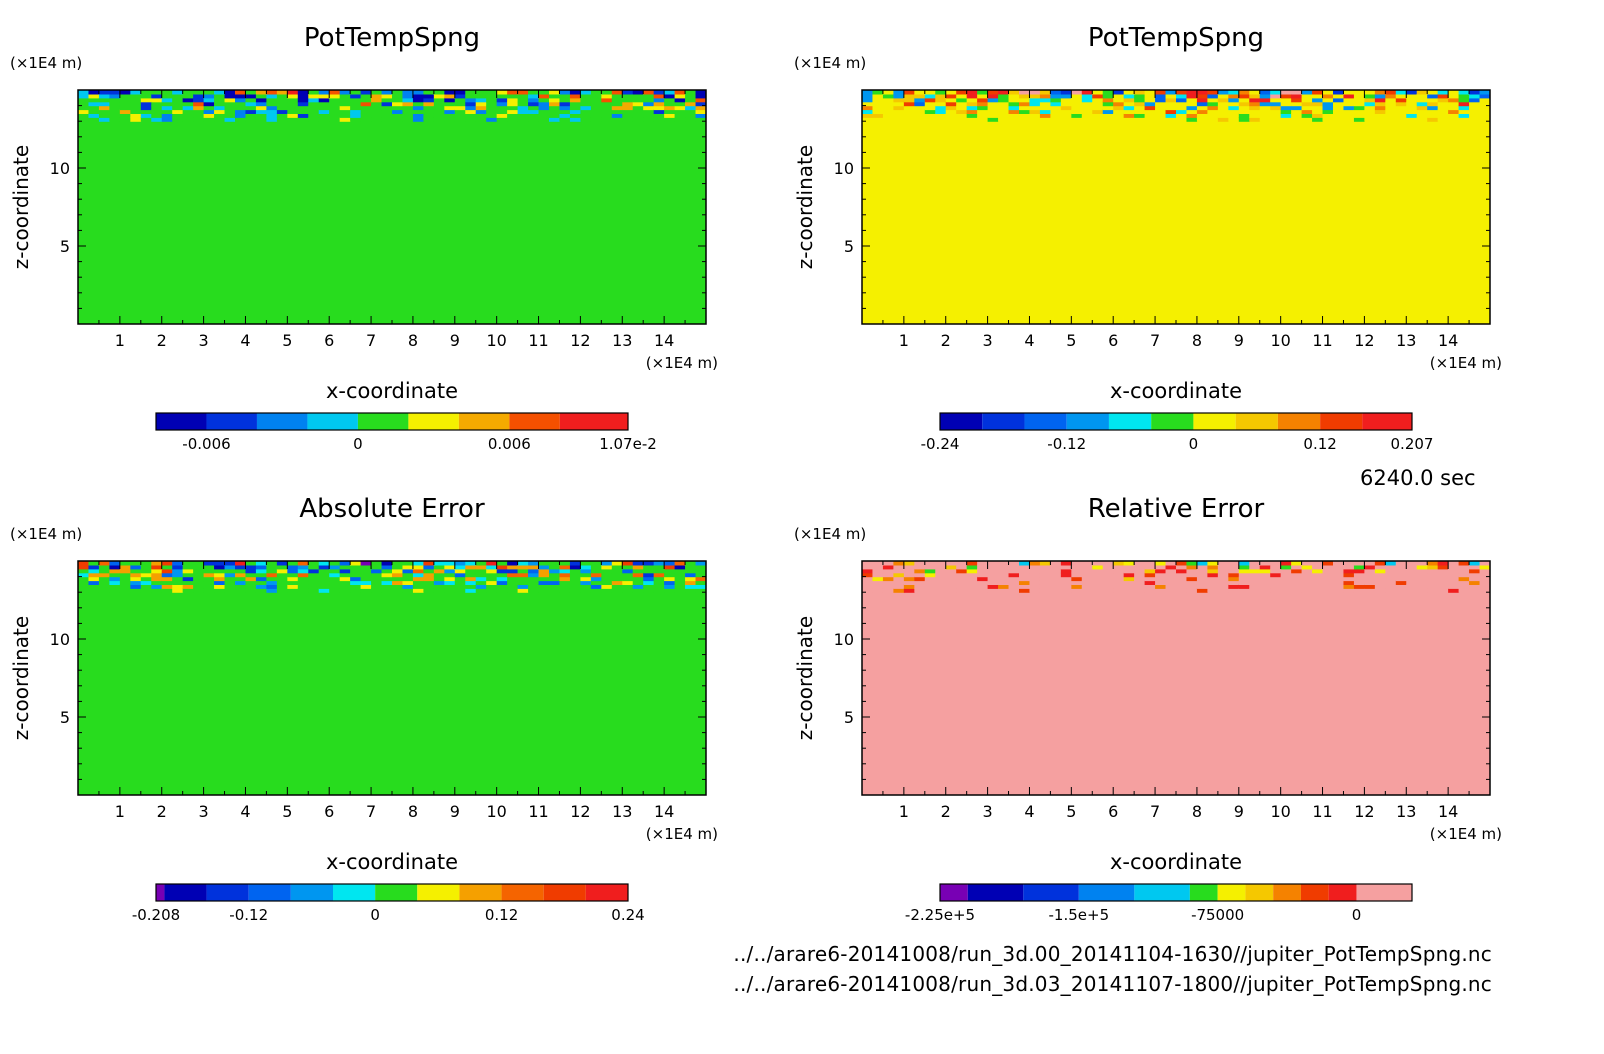 This screenshot has height=1054, width=1604. Describe the element at coordinates (682, 834) in the screenshot. I see `x-unit-label: (×1E4 m)` at that location.